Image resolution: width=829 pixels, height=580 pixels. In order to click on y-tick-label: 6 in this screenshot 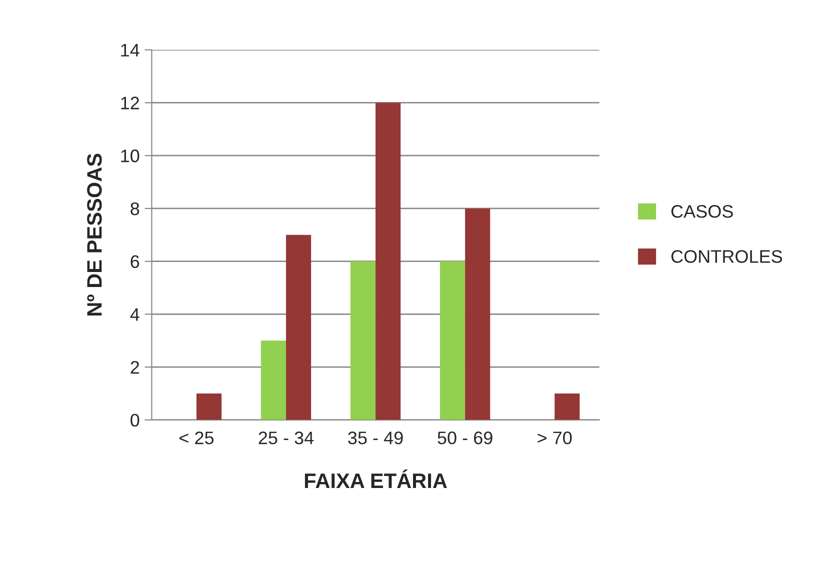, I will do `click(135, 261)`.